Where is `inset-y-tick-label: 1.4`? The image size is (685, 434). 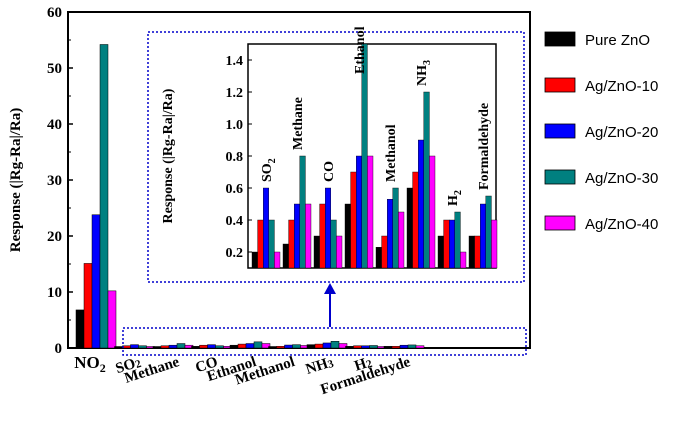
inset-y-tick-label: 1.4 is located at coordinates (235, 61).